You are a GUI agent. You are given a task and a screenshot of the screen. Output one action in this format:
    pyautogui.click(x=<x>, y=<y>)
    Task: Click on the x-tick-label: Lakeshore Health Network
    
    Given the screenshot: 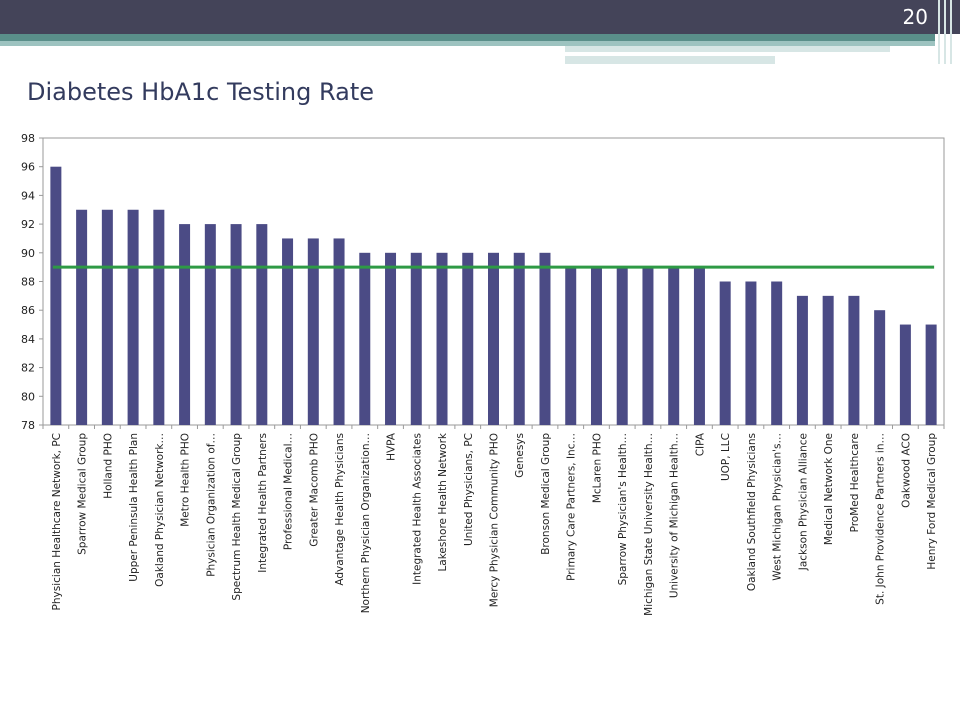 What is the action you would take?
    pyautogui.click(x=443, y=501)
    